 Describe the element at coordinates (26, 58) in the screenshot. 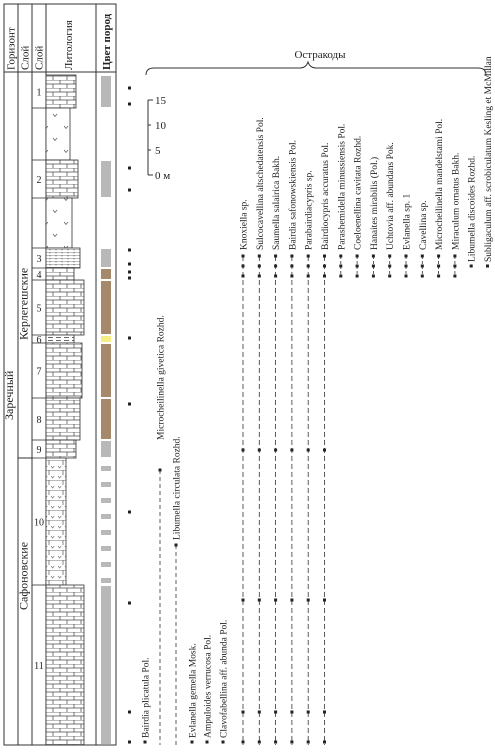

I see `header-layer-a: Слой` at that location.